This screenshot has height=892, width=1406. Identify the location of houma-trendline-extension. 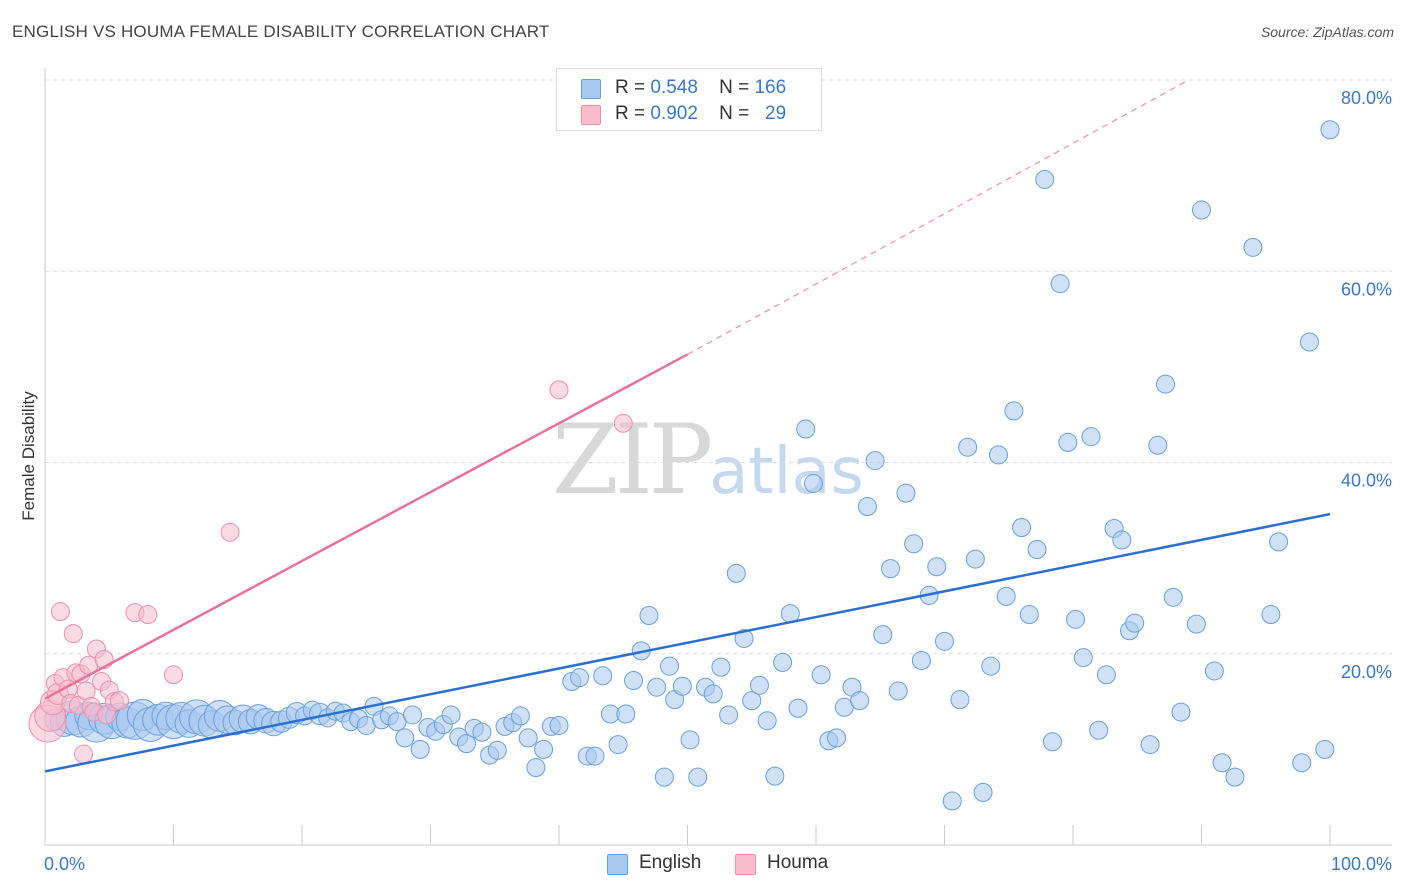
(938, 217).